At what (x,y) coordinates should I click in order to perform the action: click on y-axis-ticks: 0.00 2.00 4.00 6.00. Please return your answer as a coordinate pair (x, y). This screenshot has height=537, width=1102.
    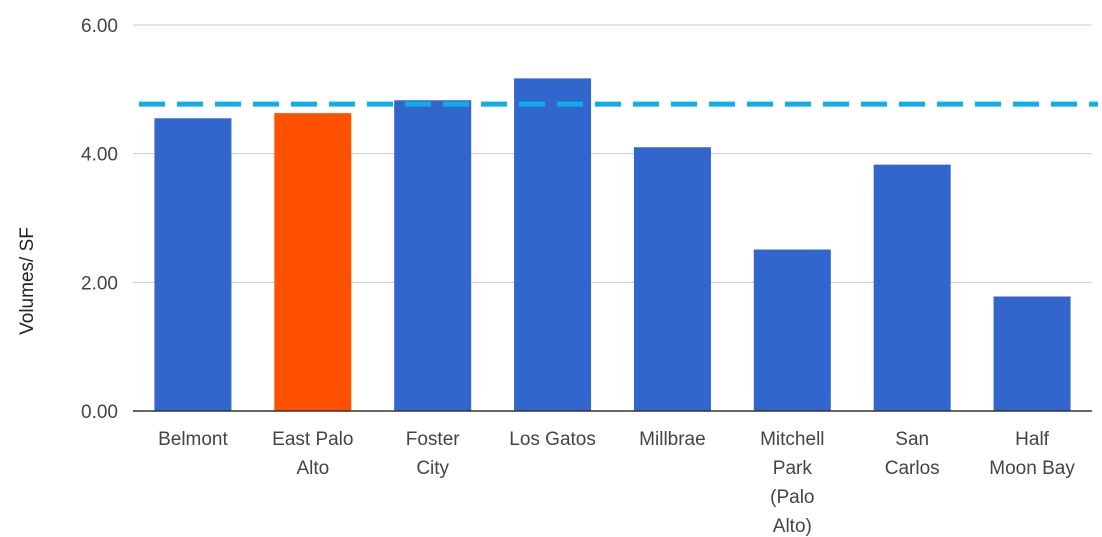
    Looking at the image, I should click on (99, 219).